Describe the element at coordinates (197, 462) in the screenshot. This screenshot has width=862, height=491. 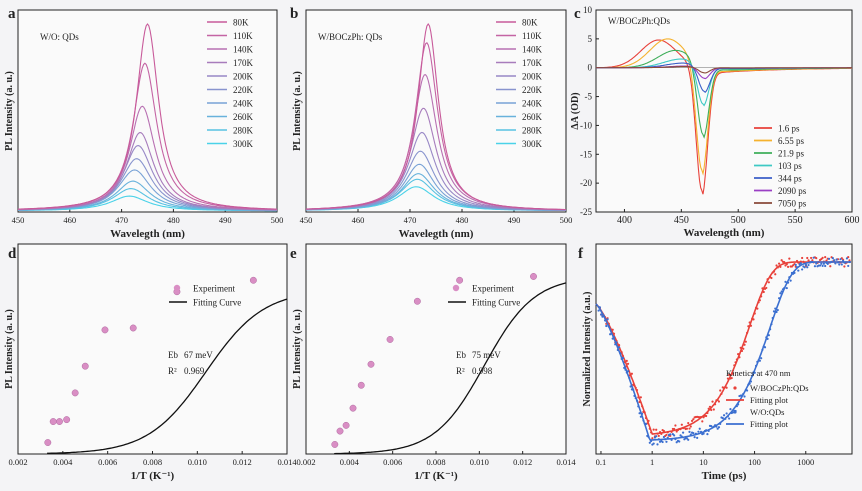
I see `x-tick-label-d: 0.010` at that location.